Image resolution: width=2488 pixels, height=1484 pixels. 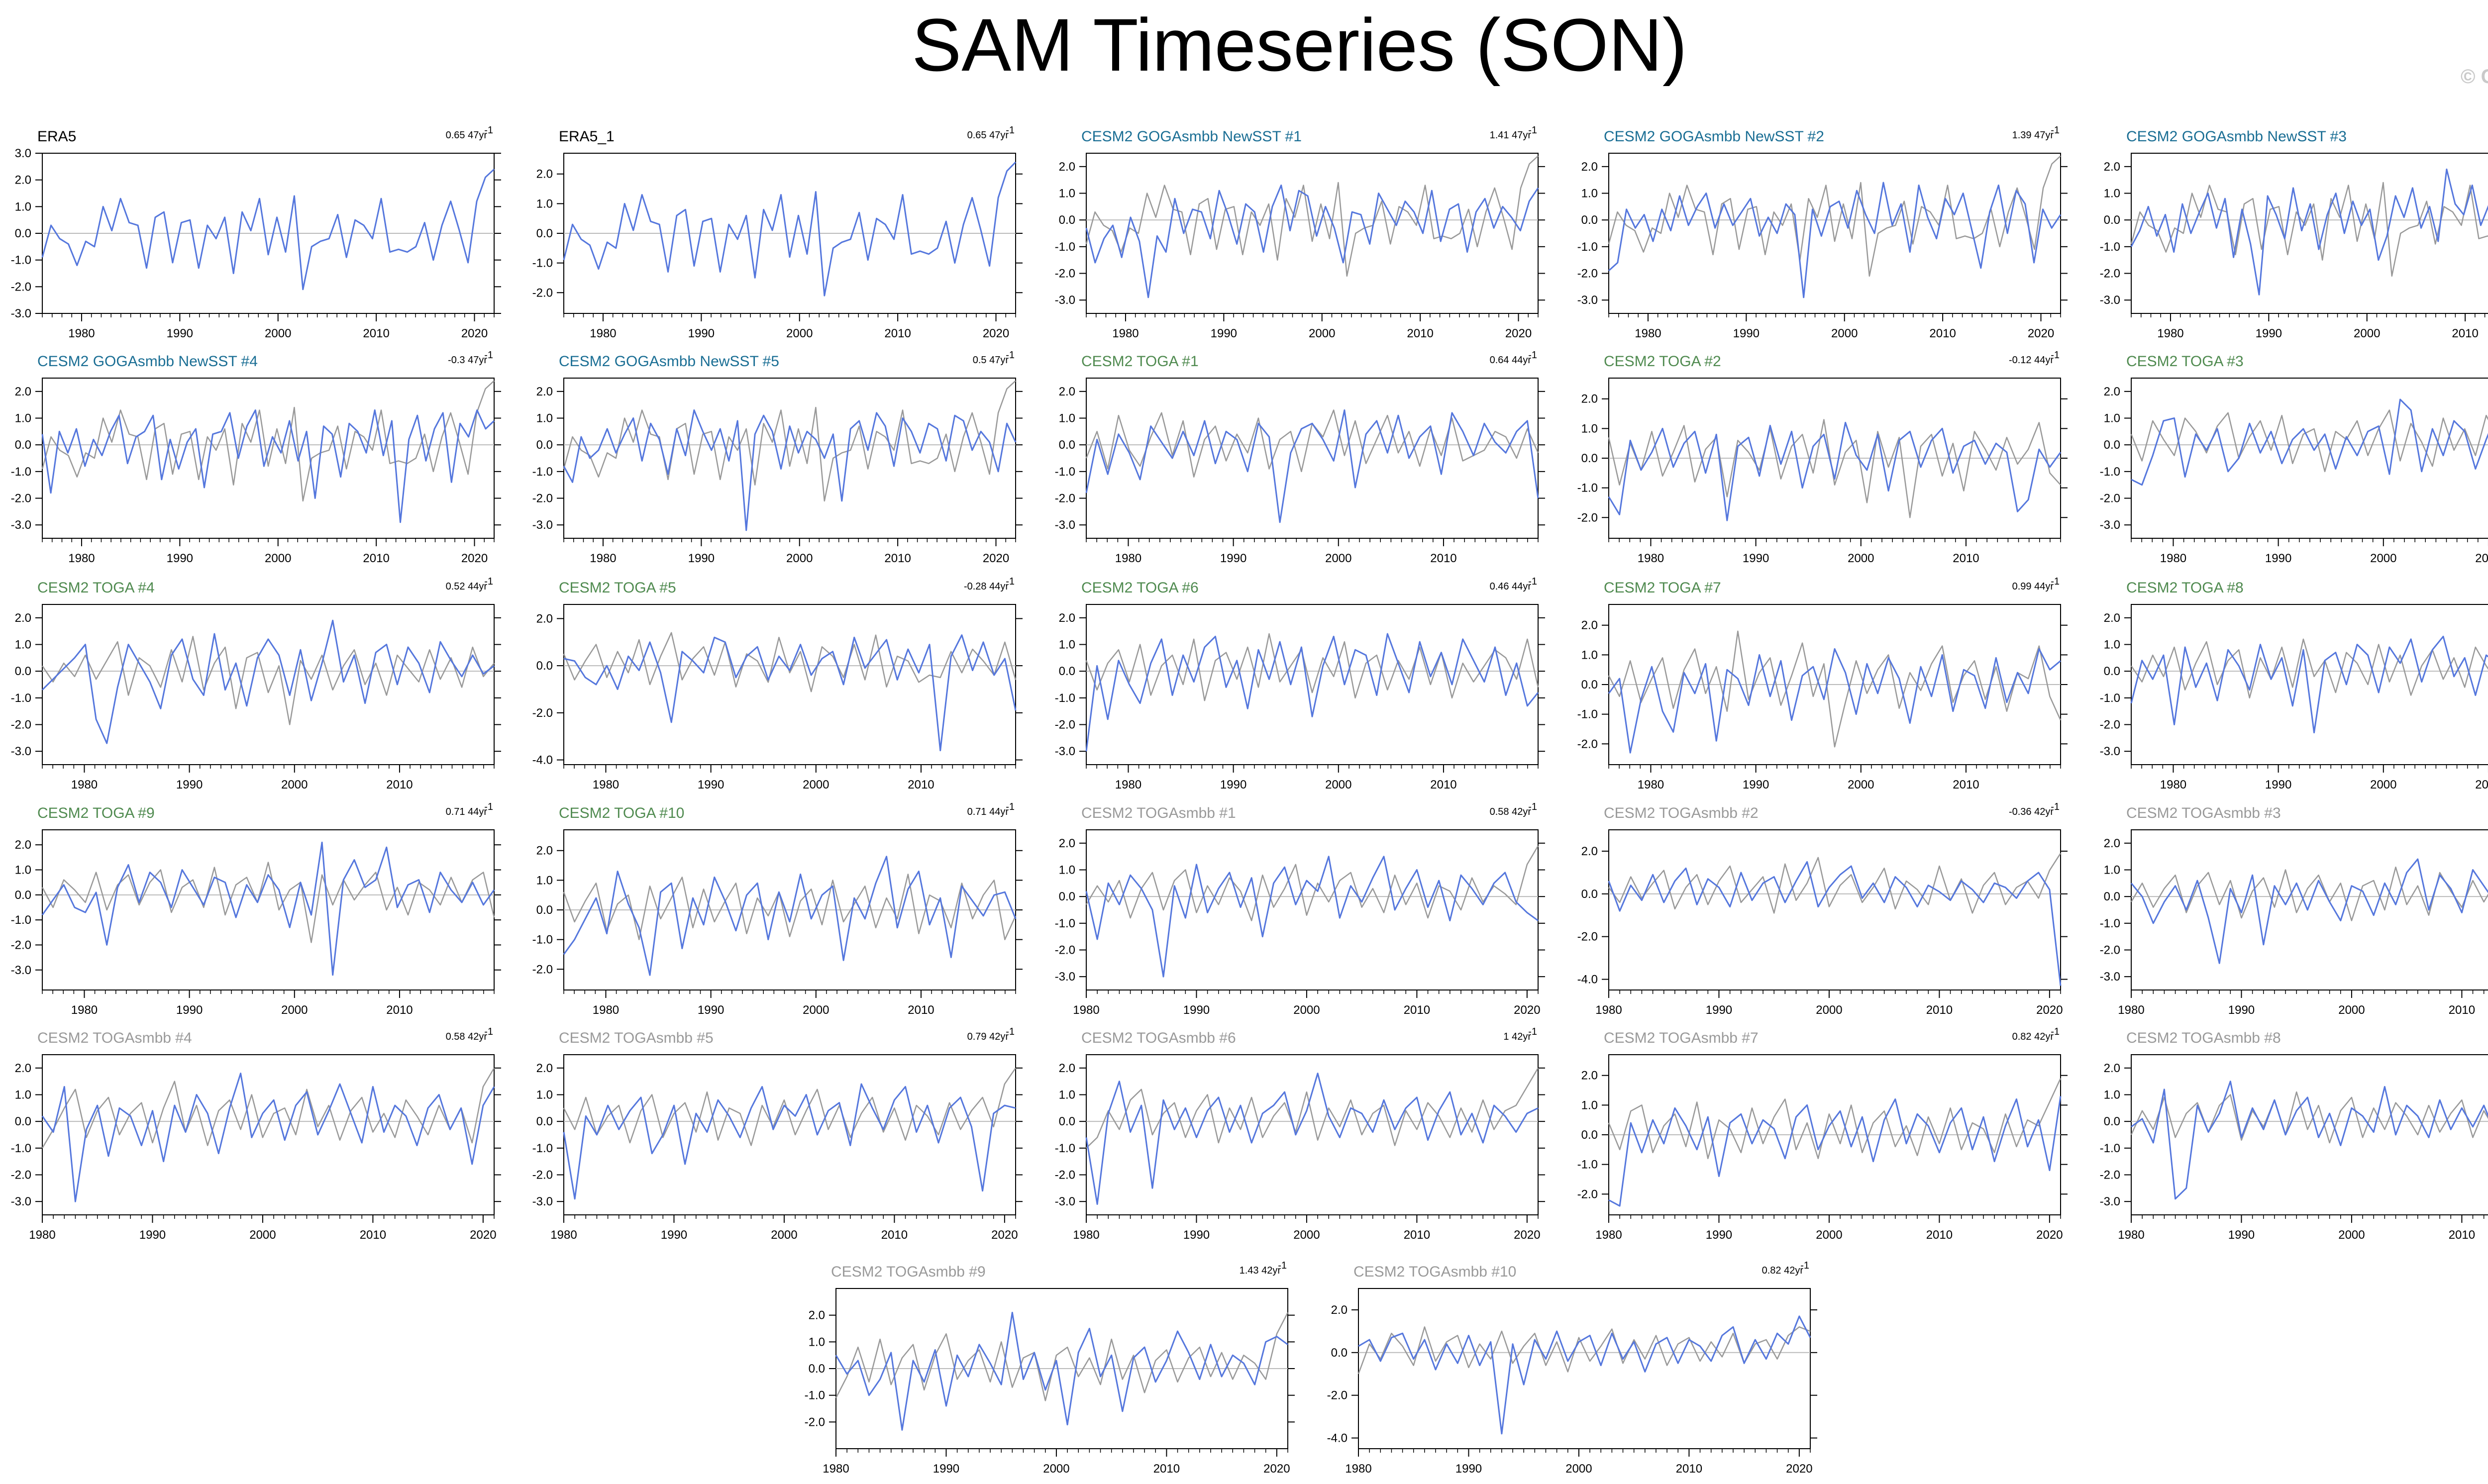 What do you see at coordinates (1663, 362) in the screenshot?
I see `panel-title: CESM2 TOGA #2` at bounding box center [1663, 362].